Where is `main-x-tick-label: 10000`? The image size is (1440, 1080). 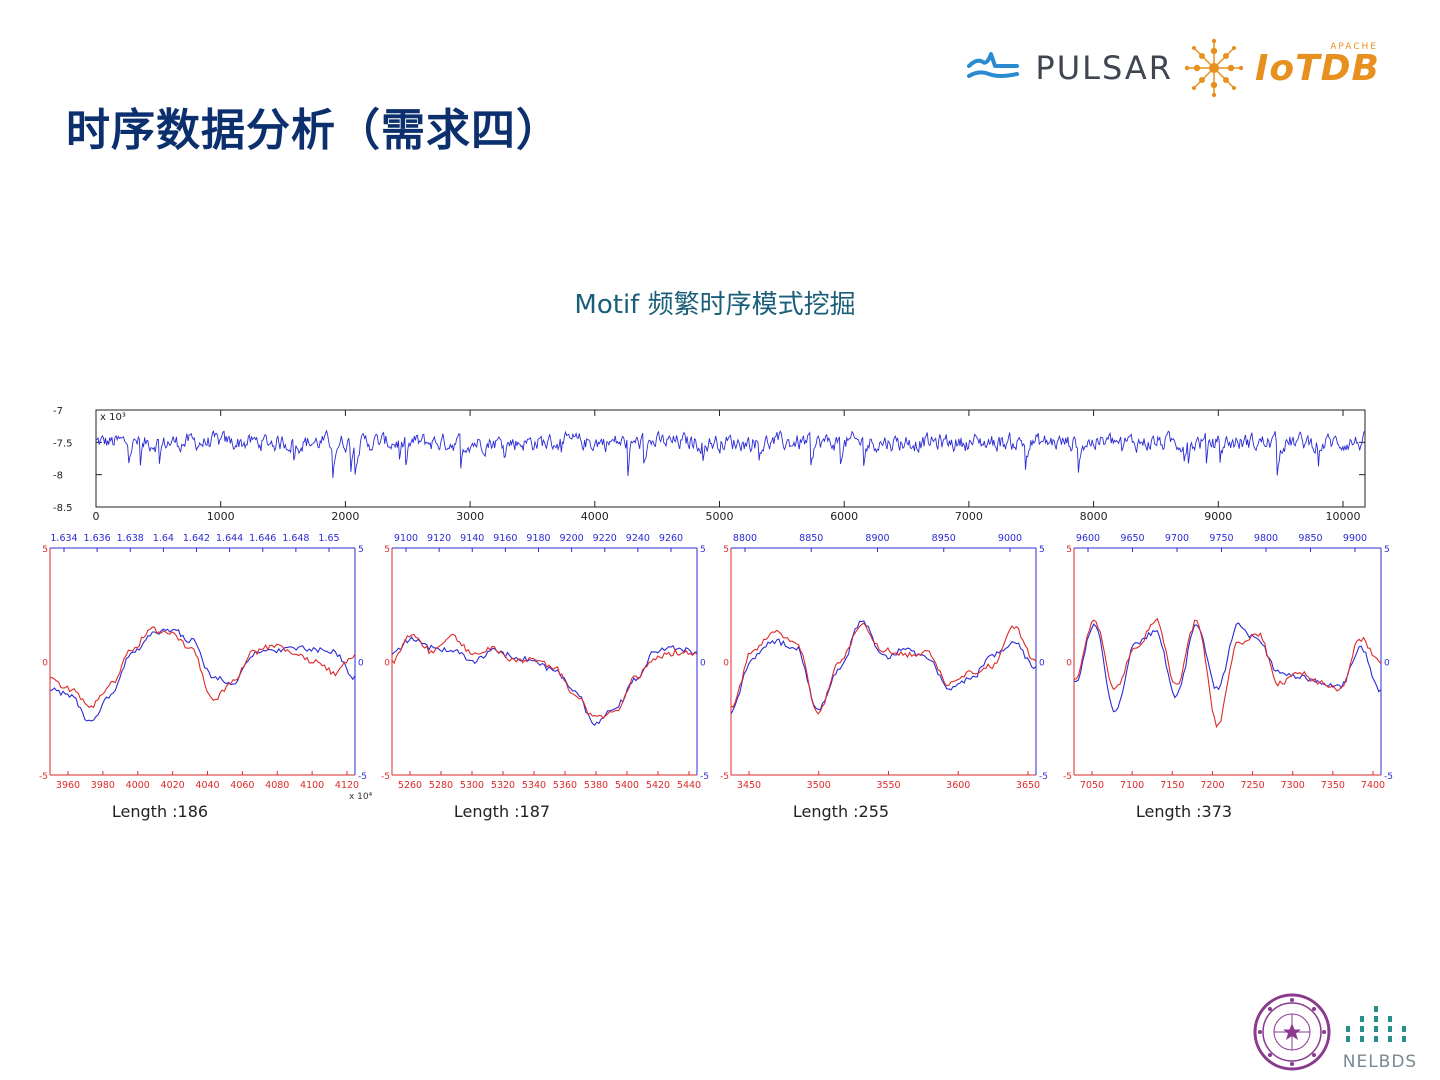
main-x-tick-label: 10000 is located at coordinates (1343, 516).